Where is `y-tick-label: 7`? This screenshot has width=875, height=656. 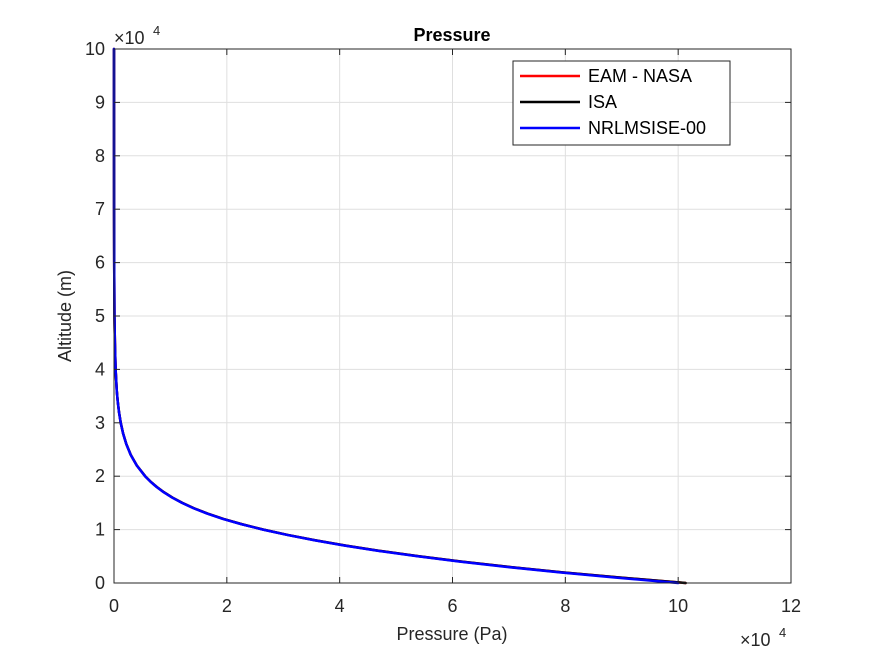 y-tick-label: 7 is located at coordinates (100, 209).